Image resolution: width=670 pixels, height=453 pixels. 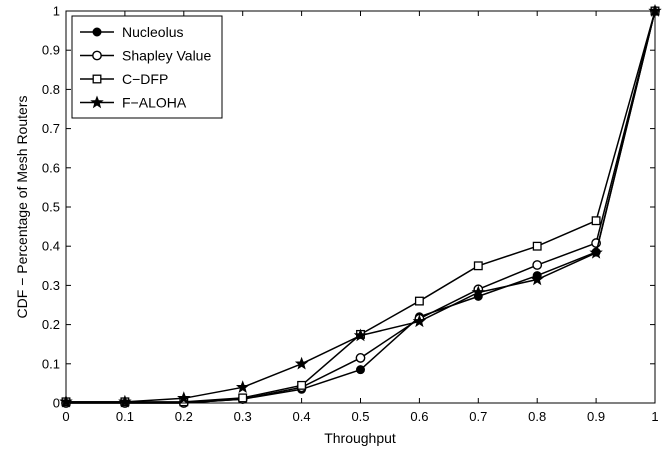 I want to click on x-tick-label: 0.6, so click(x=419, y=416).